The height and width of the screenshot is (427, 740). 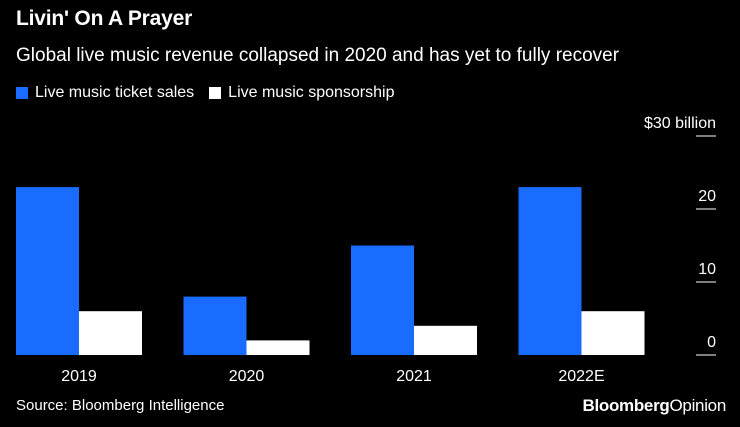 I want to click on brand-main: Bloomberg, so click(x=626, y=405).